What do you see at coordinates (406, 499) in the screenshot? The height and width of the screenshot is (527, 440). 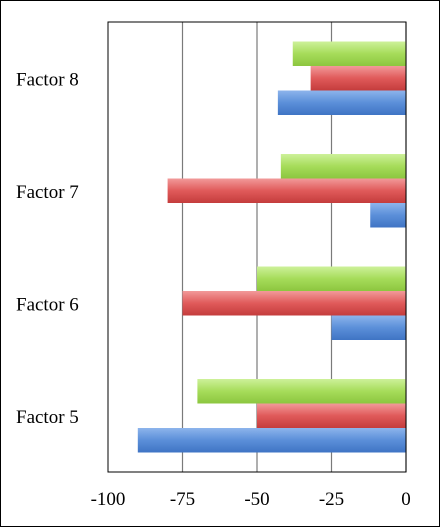 I see `x-tick-label: 0` at bounding box center [406, 499].